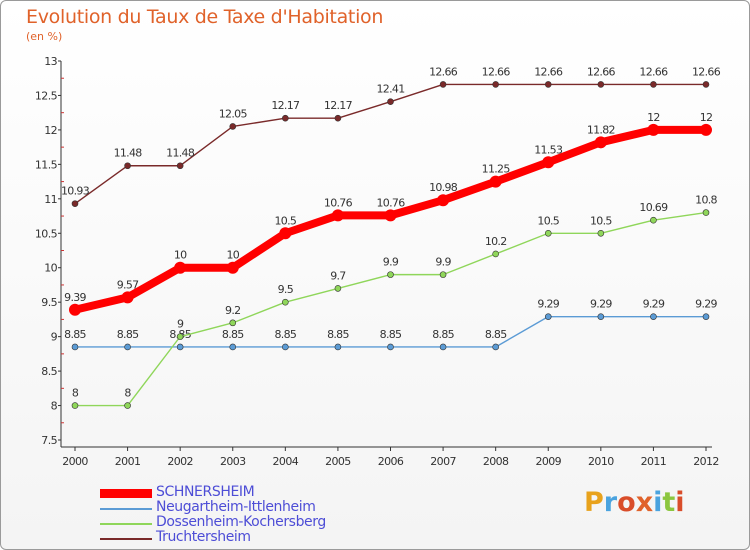 The width and height of the screenshot is (750, 550). Describe the element at coordinates (230, 522) in the screenshot. I see `legend-item-dossenheim-kochersberg: Dossenheim-Kochersberg` at that location.